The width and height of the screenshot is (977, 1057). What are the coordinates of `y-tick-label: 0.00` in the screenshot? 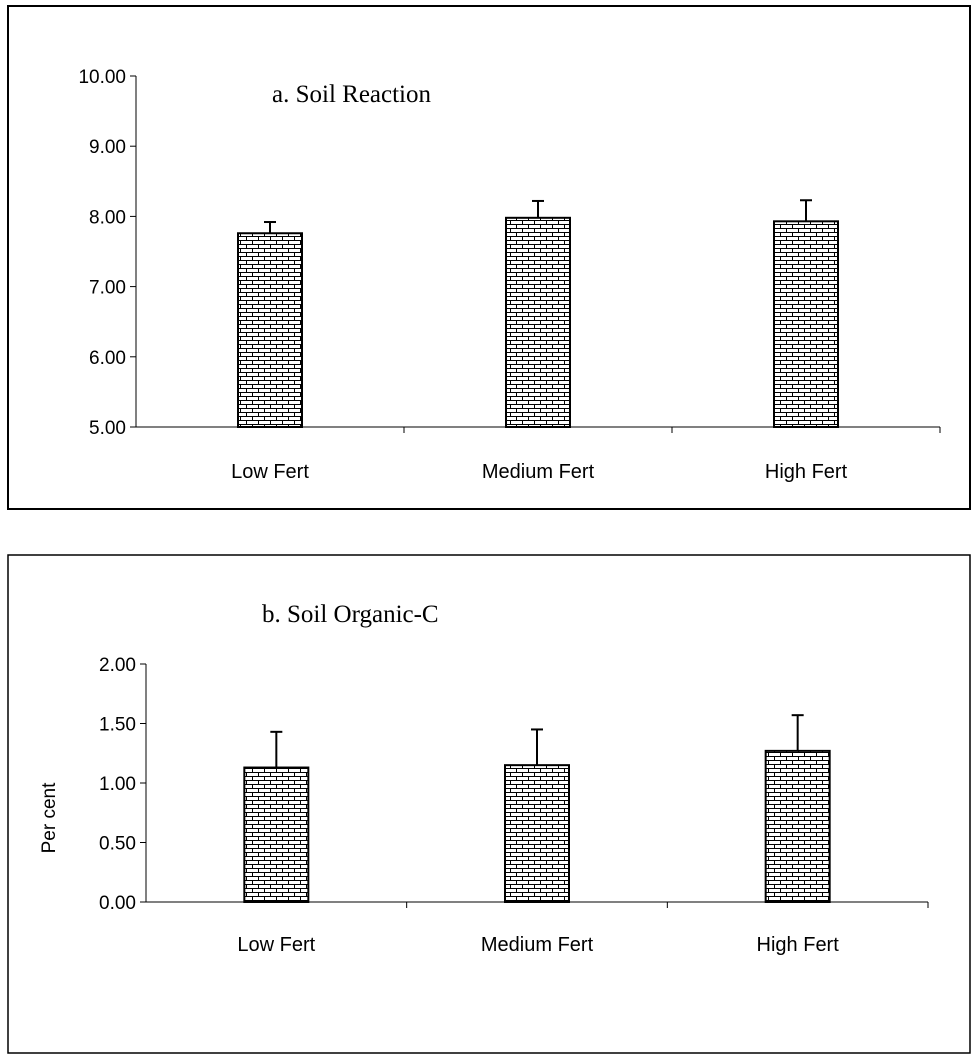 It's located at (117, 903).